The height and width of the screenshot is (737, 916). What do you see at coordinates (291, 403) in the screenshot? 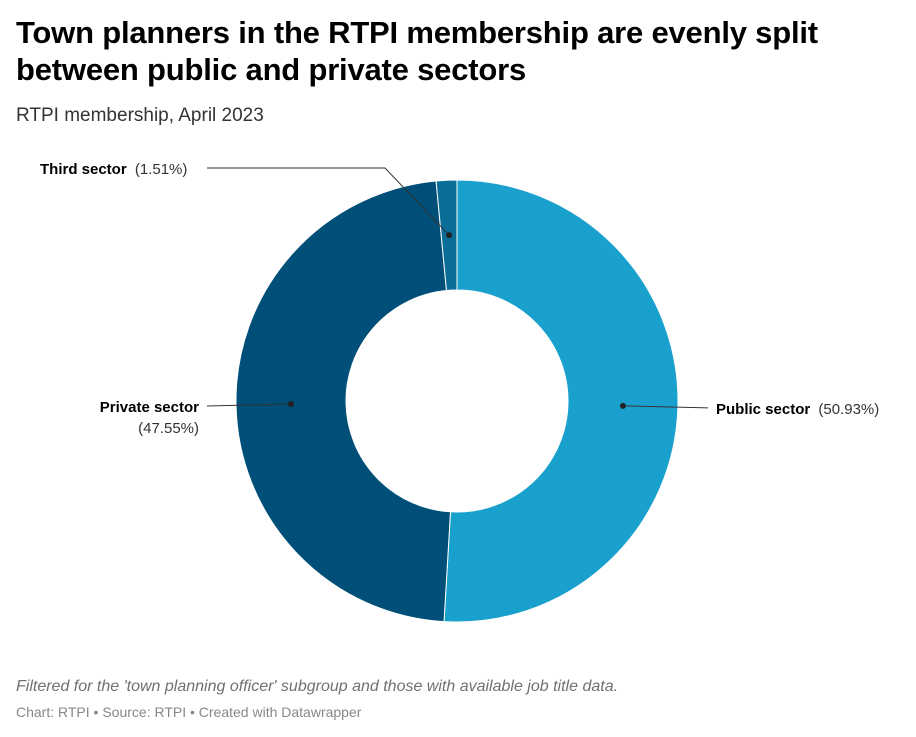
I see `leader-private-sector-dot` at bounding box center [291, 403].